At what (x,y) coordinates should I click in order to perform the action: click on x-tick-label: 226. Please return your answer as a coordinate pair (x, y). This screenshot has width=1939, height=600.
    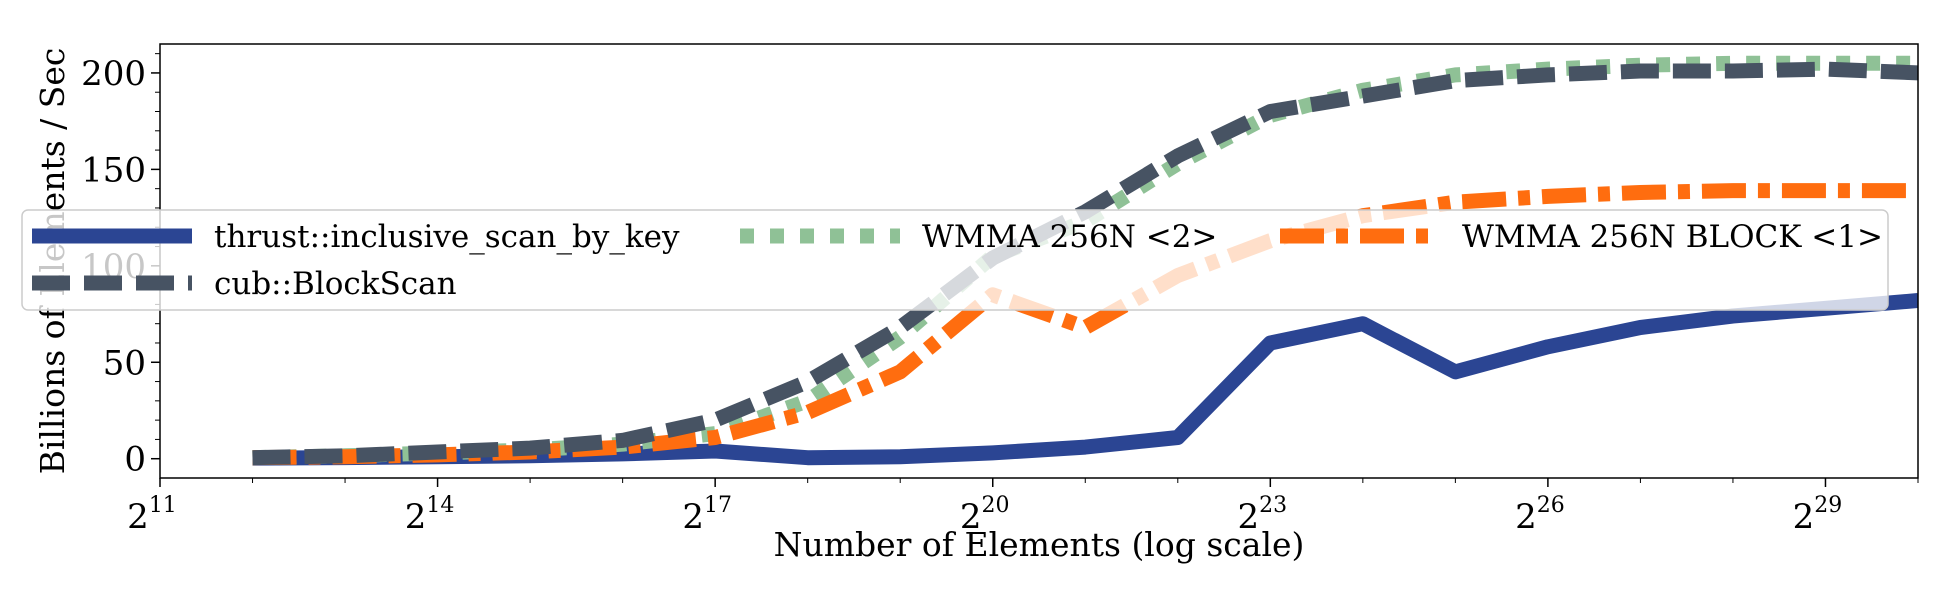
    Looking at the image, I should click on (1540, 515).